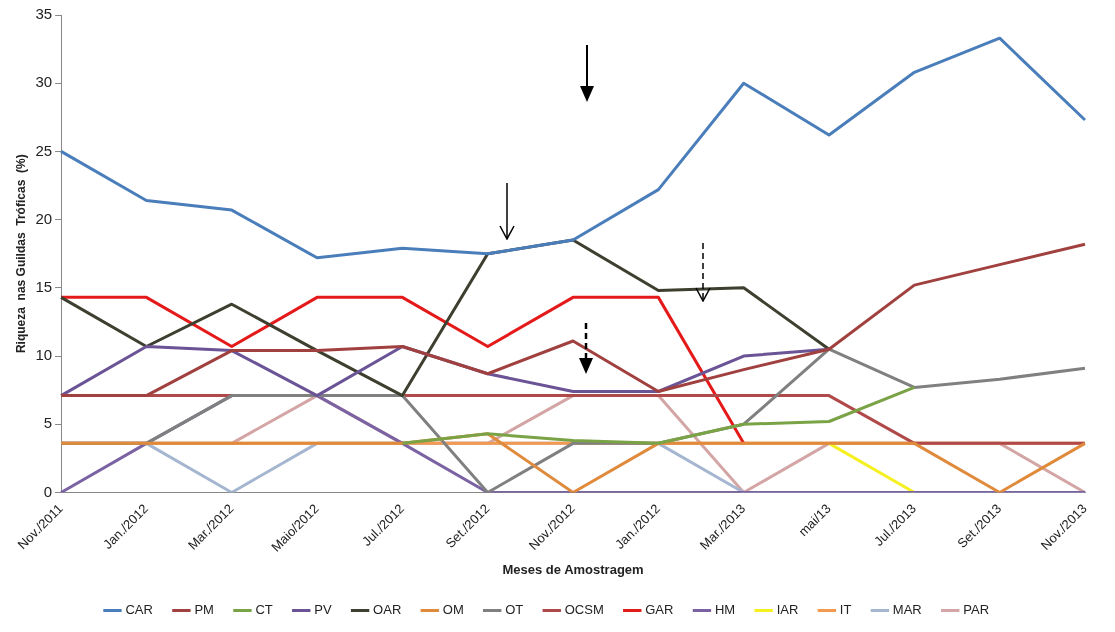 This screenshot has width=1115, height=632. I want to click on legend-label: HM, so click(725, 610).